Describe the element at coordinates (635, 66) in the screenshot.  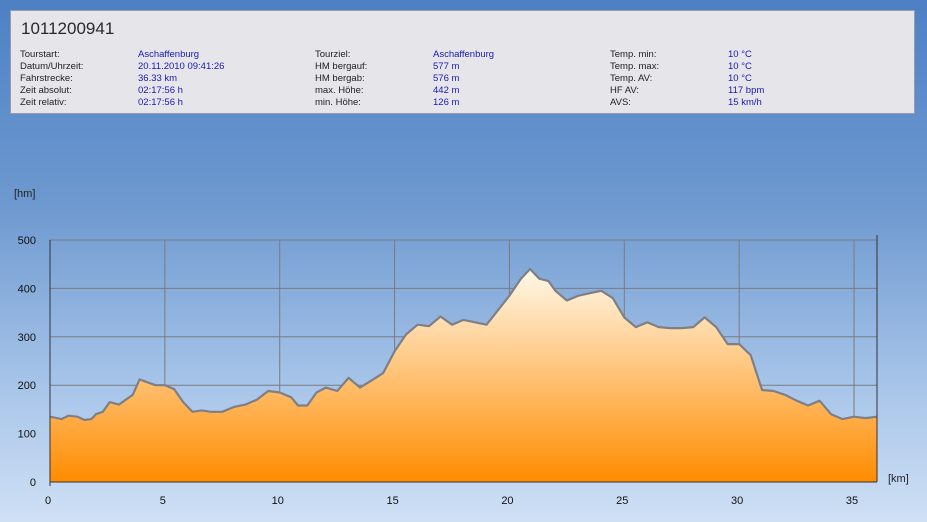
I see `info-label-temp-max: Temp. max:` at that location.